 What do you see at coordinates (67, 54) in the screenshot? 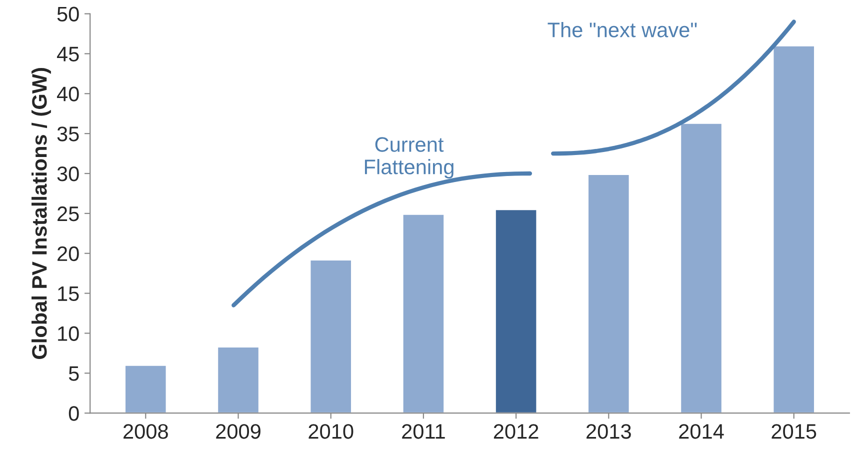
I see `y-tick-label: 45` at bounding box center [67, 54].